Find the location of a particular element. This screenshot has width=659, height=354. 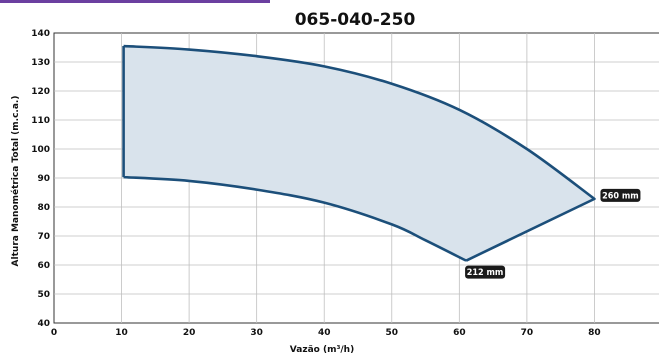

x-tick-label: 30 is located at coordinates (256, 333).